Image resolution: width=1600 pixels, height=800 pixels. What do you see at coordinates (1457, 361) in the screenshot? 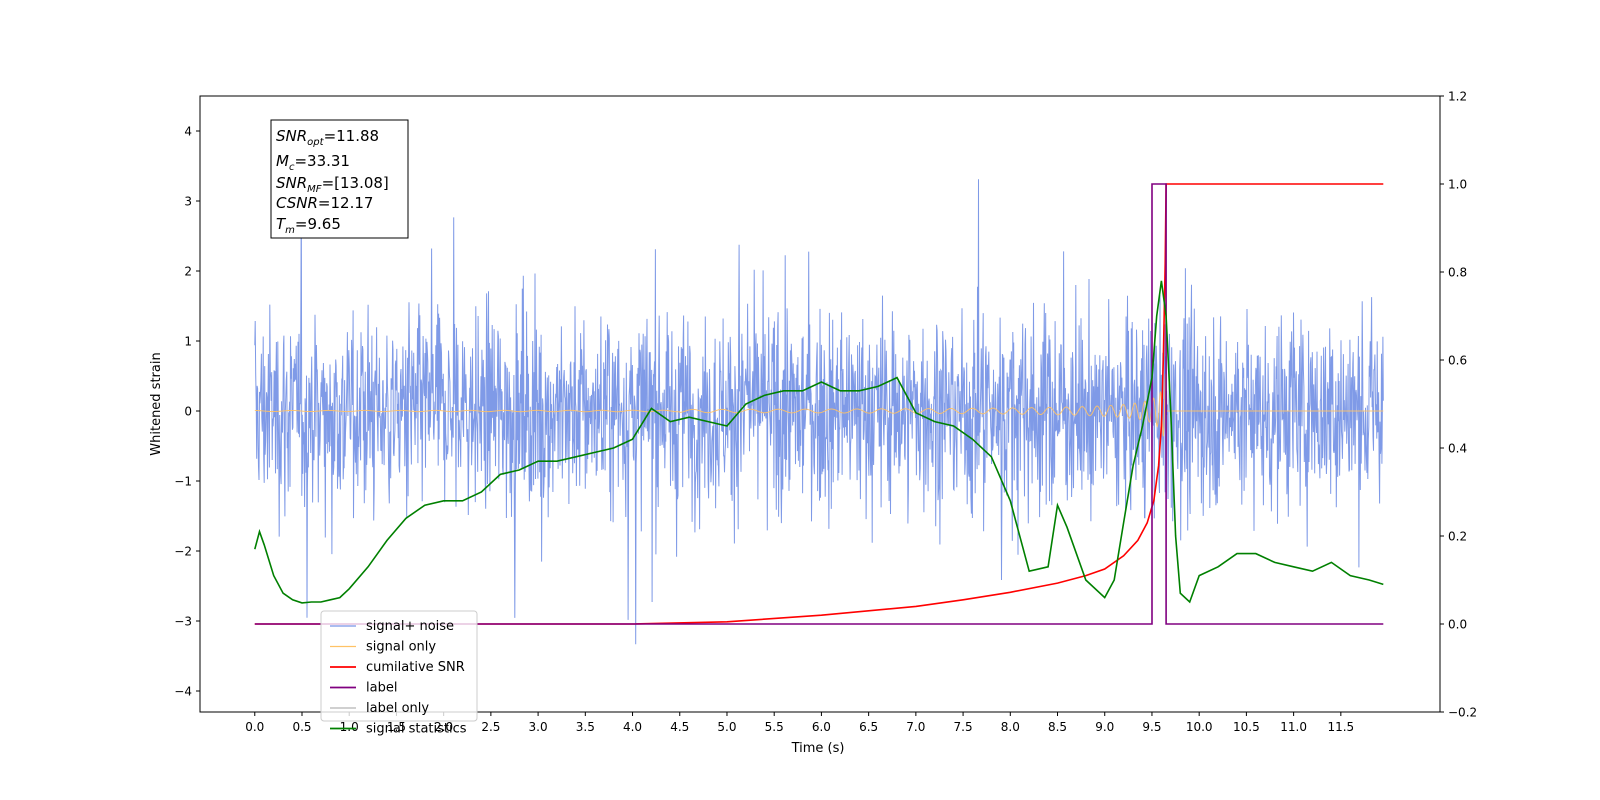
I see `y2-tick-label: 0.6` at bounding box center [1457, 361].